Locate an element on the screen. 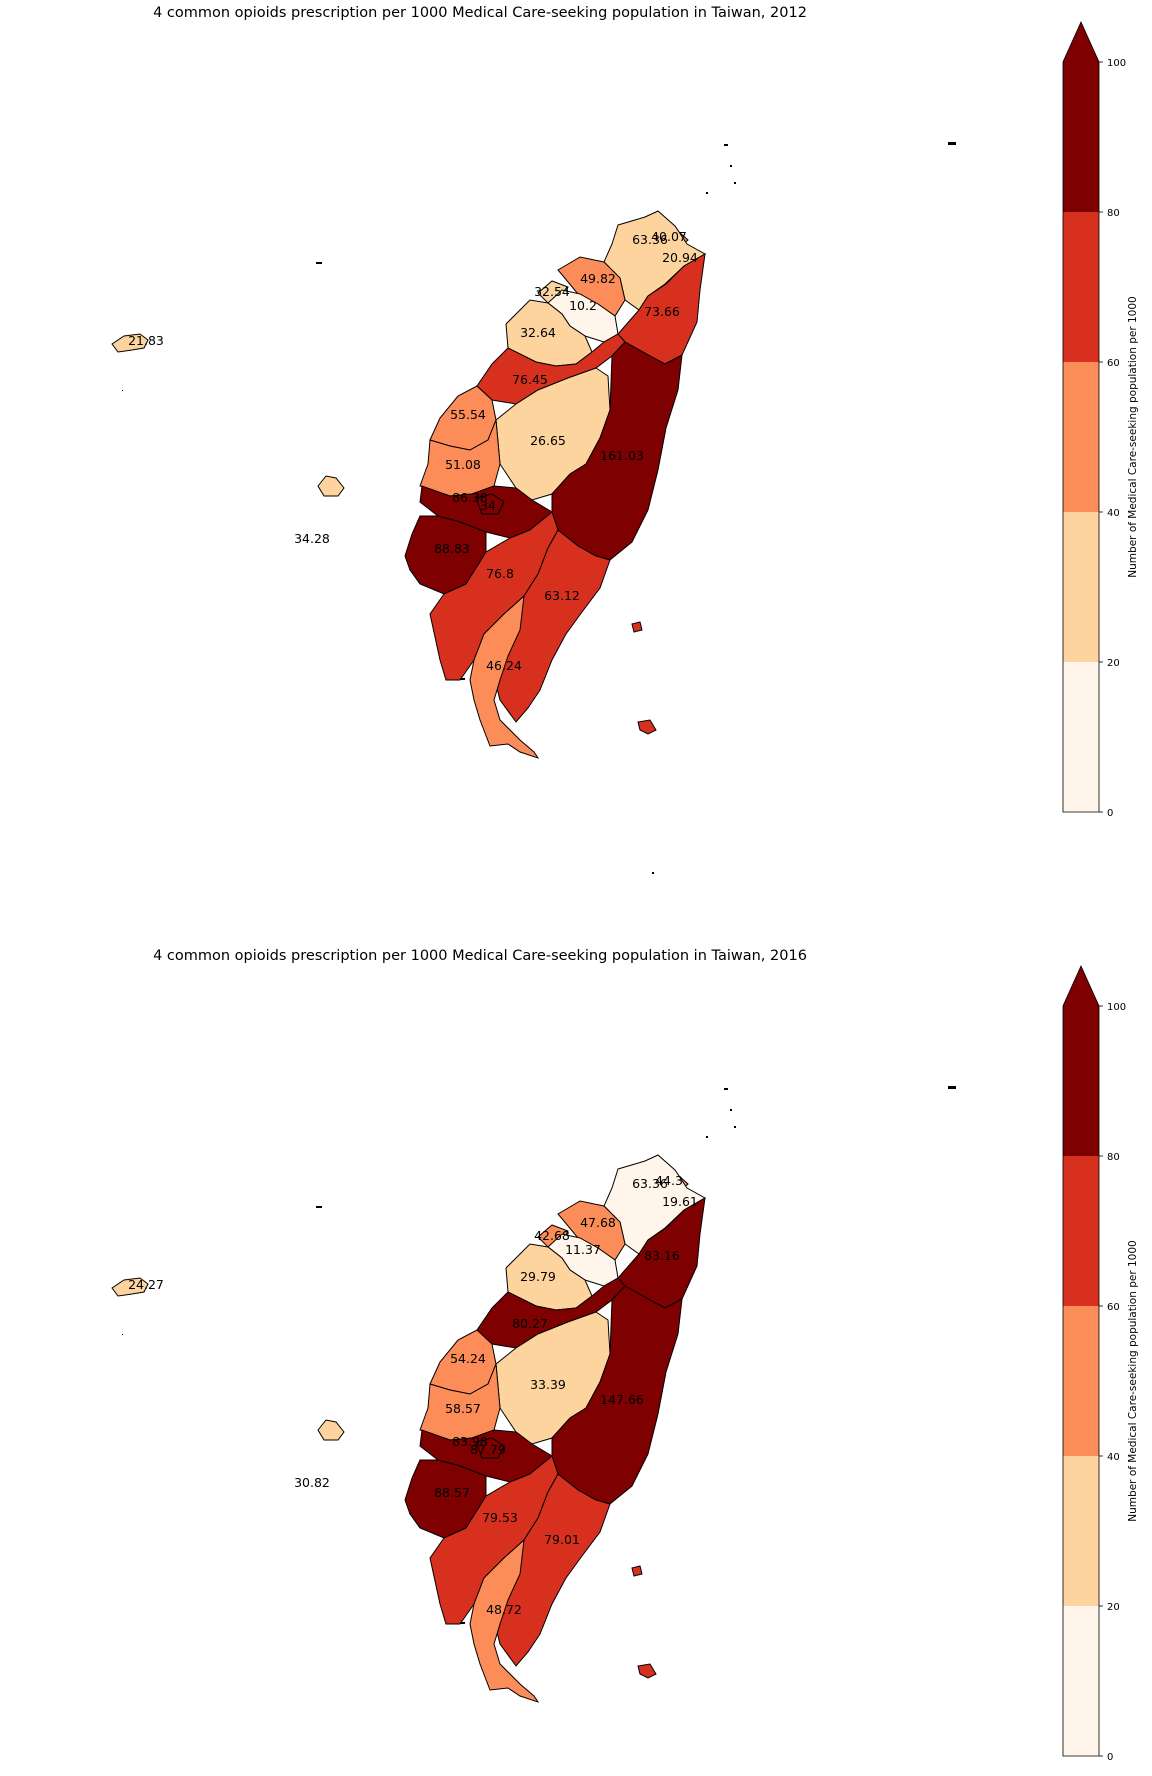 The width and height of the screenshot is (1152, 1776). region-penghu-county is located at coordinates (331, 1430).